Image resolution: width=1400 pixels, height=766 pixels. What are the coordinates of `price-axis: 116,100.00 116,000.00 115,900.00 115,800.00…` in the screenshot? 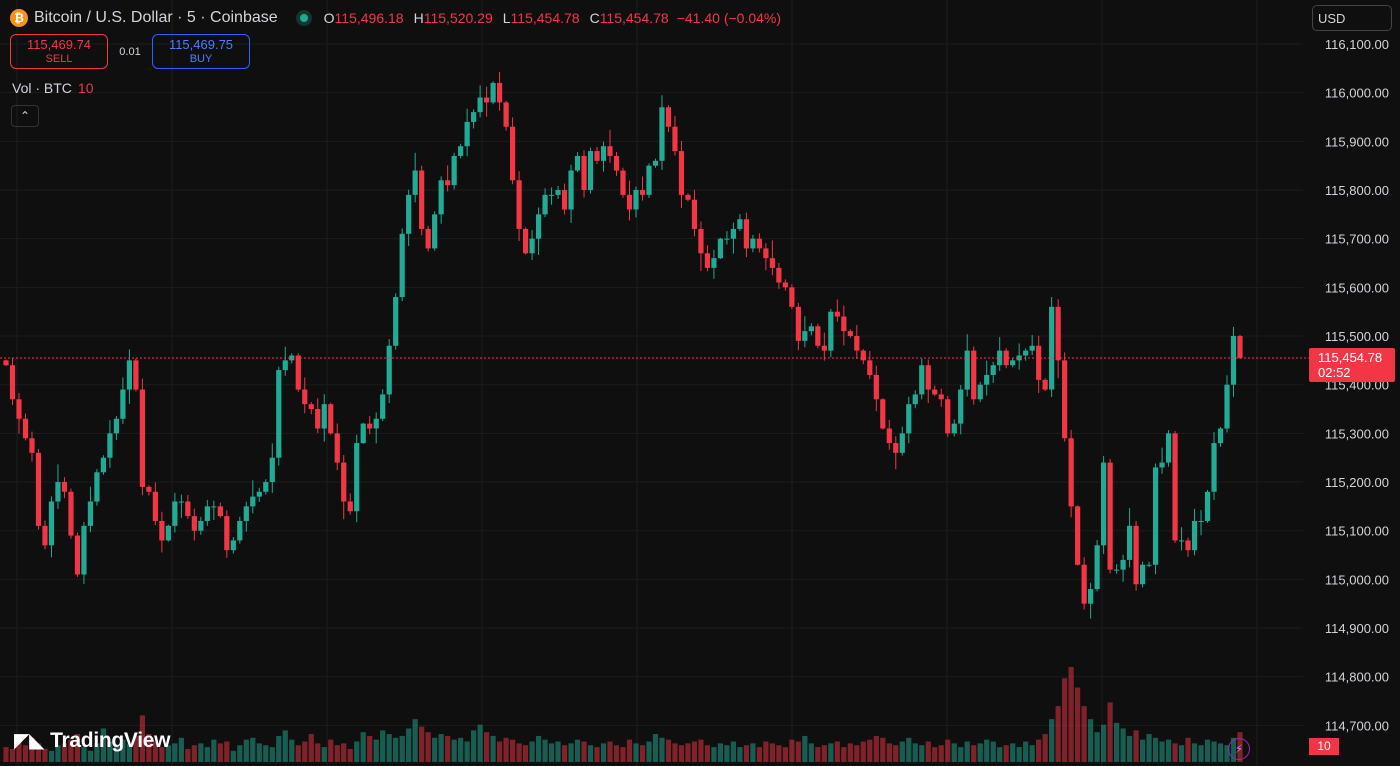 It's located at (1357, 385).